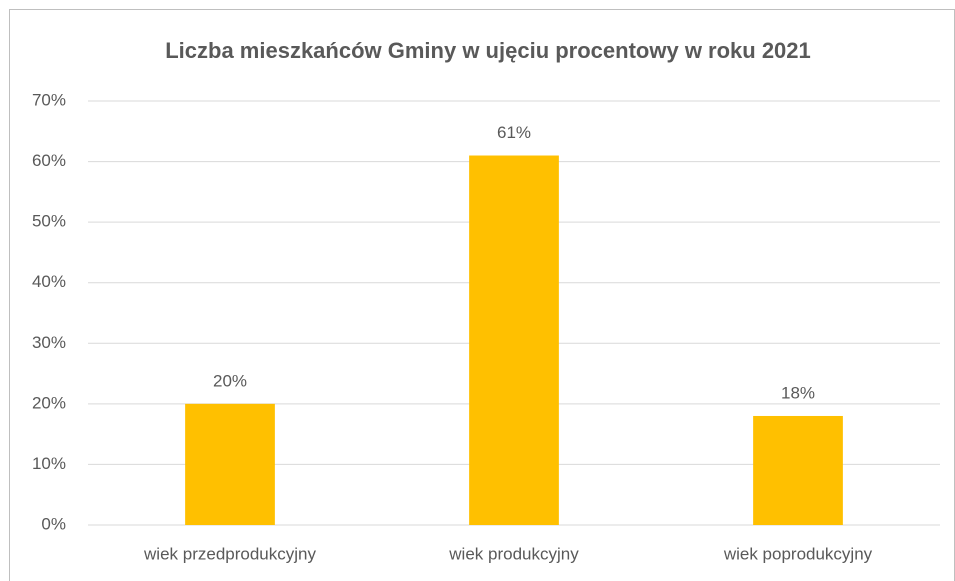  Describe the element at coordinates (49, 160) in the screenshot. I see `y-tick-label: 60%` at that location.